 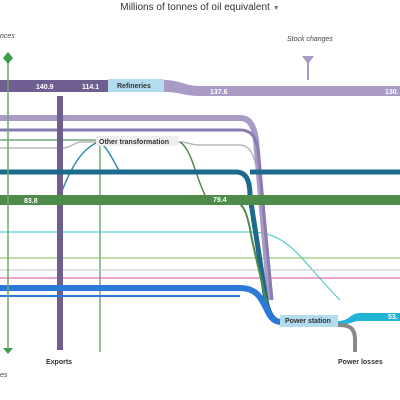 I want to click on label-refineries: Refineries, so click(x=134, y=86).